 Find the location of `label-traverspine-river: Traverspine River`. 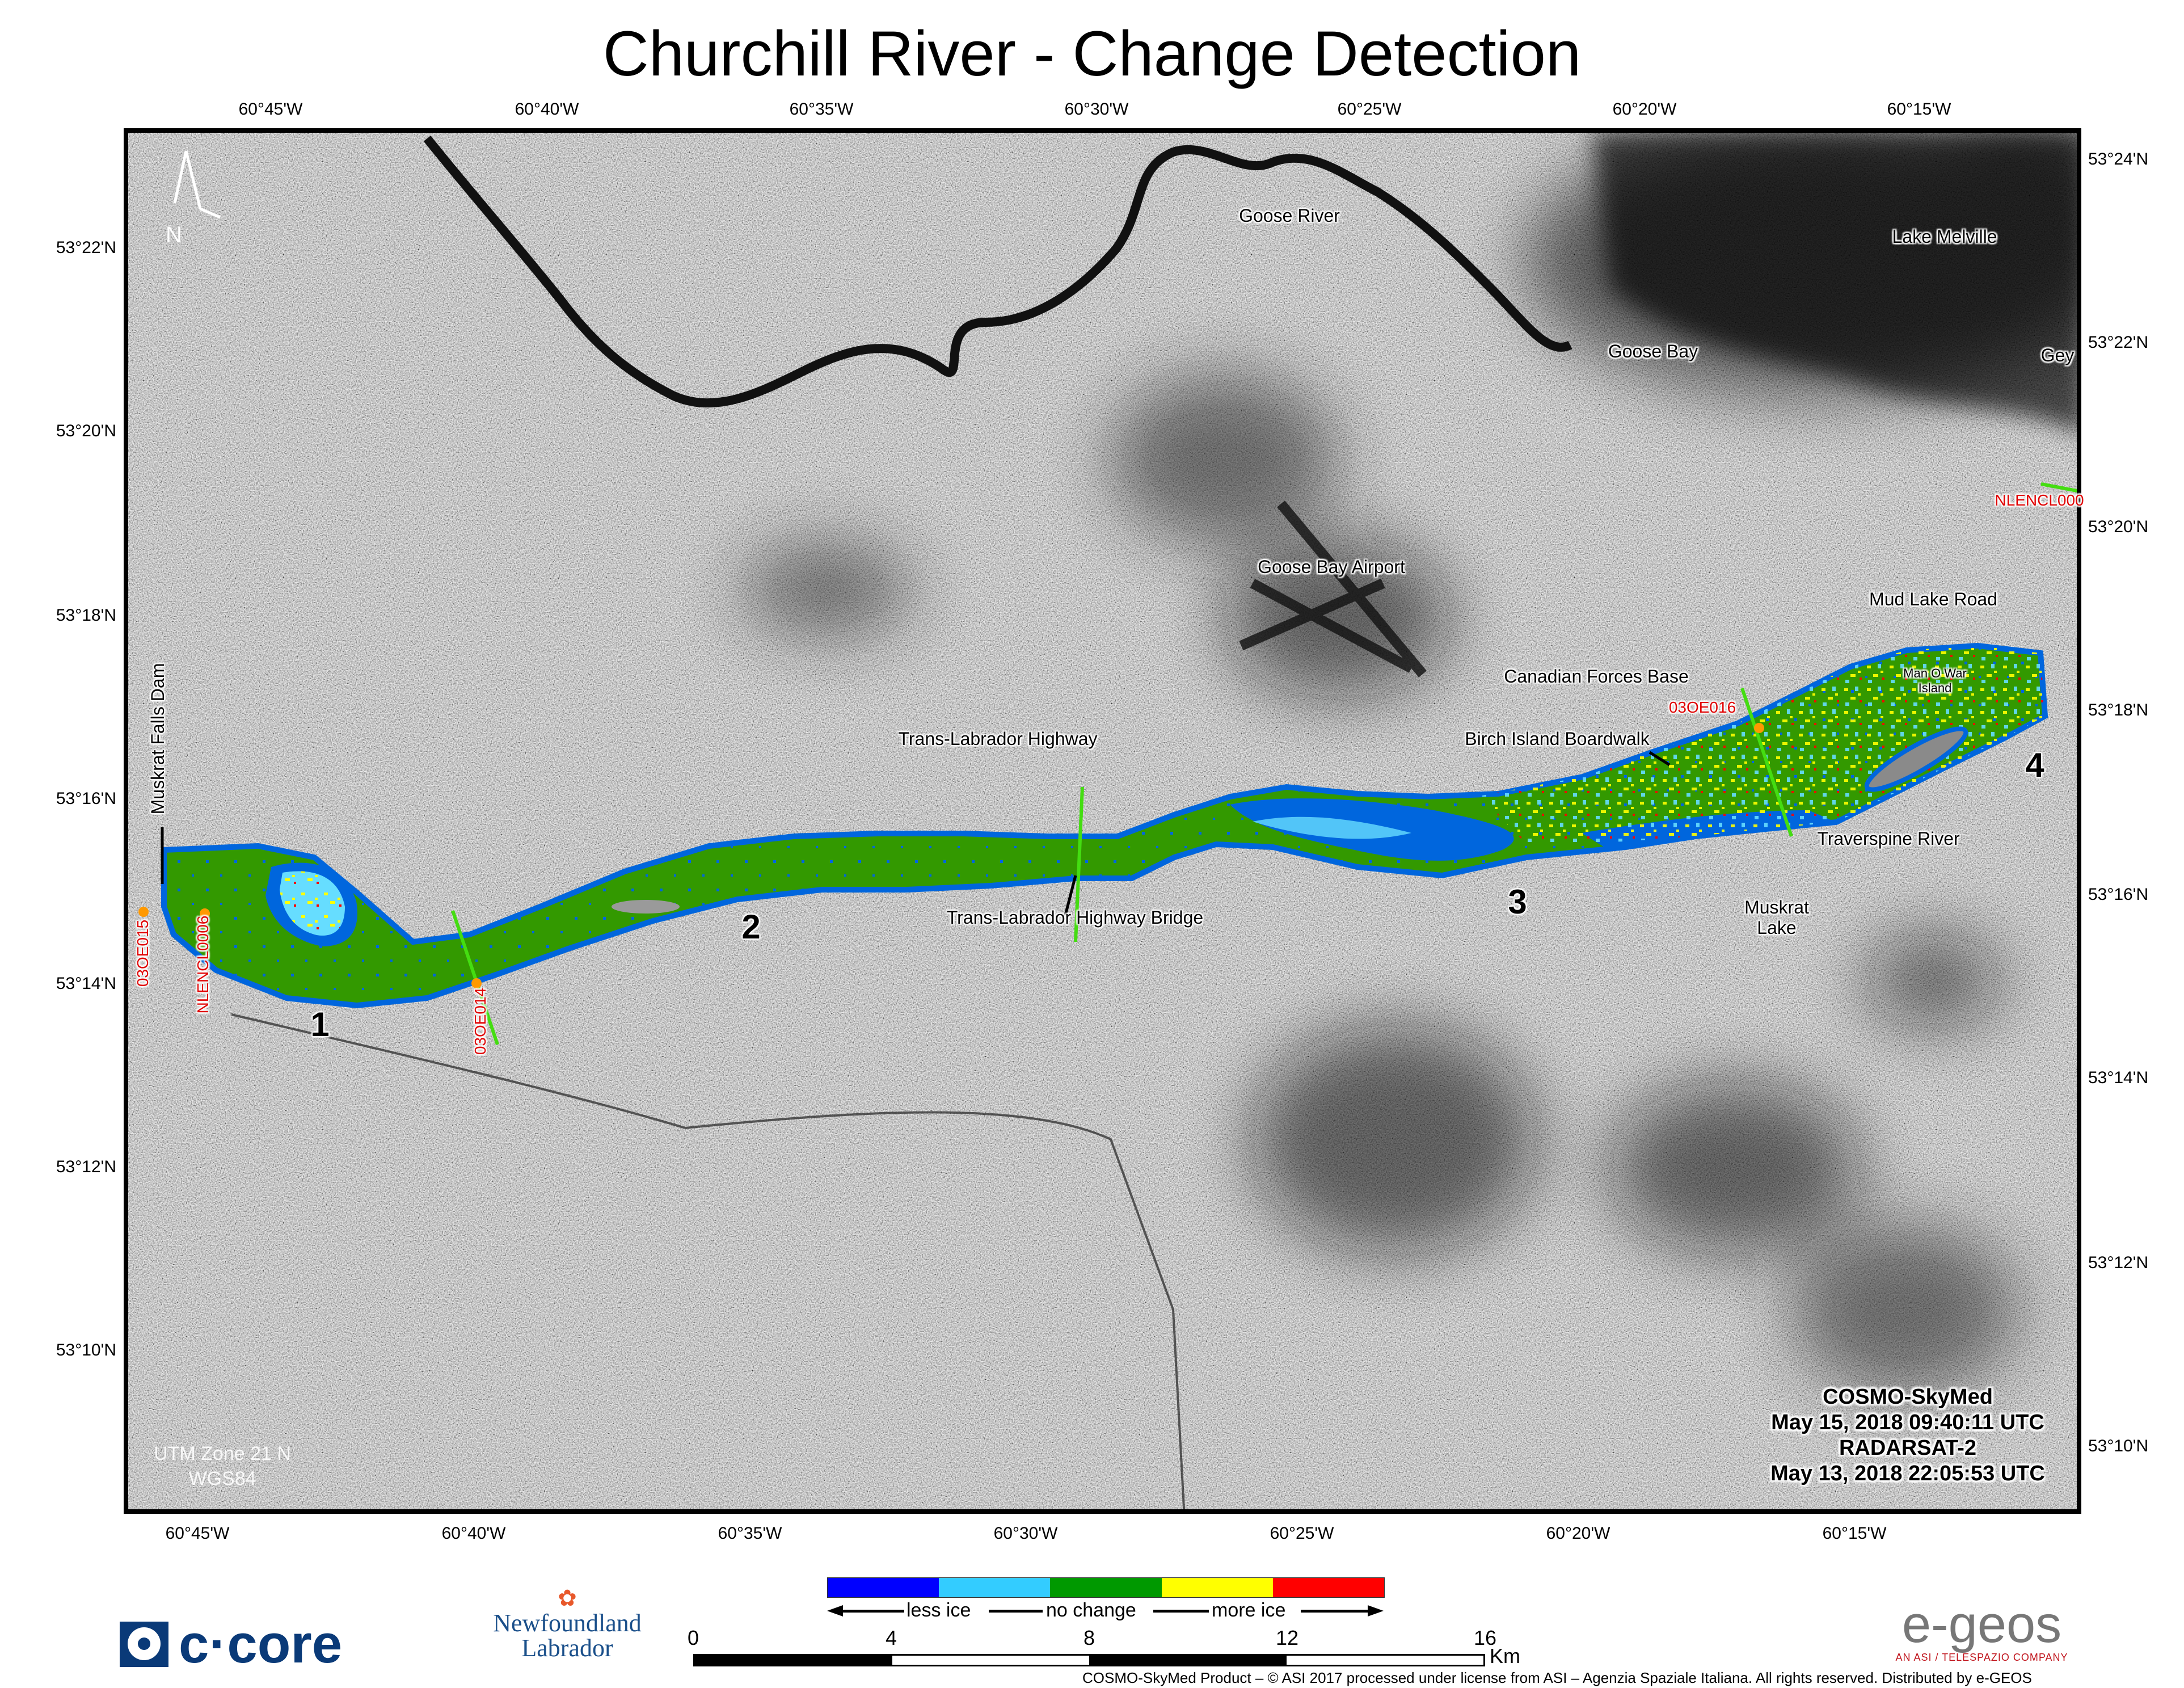

label-traverspine-river: Traverspine River is located at coordinates (1888, 838).